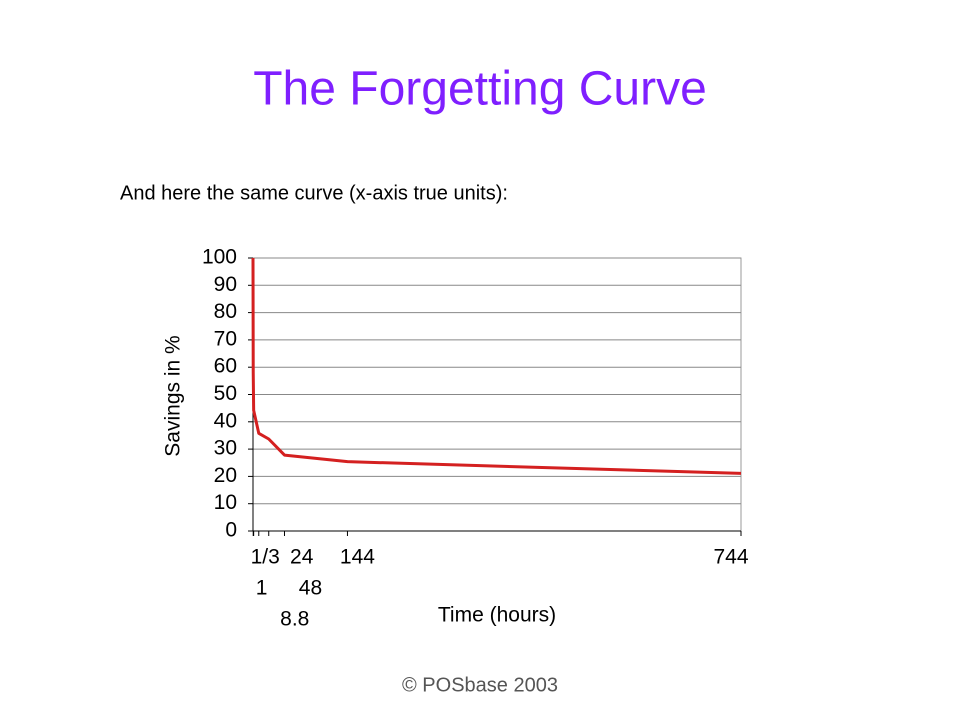 Image resolution: width=960 pixels, height=720 pixels. I want to click on x-axis-label: Time (hours), so click(497, 615).